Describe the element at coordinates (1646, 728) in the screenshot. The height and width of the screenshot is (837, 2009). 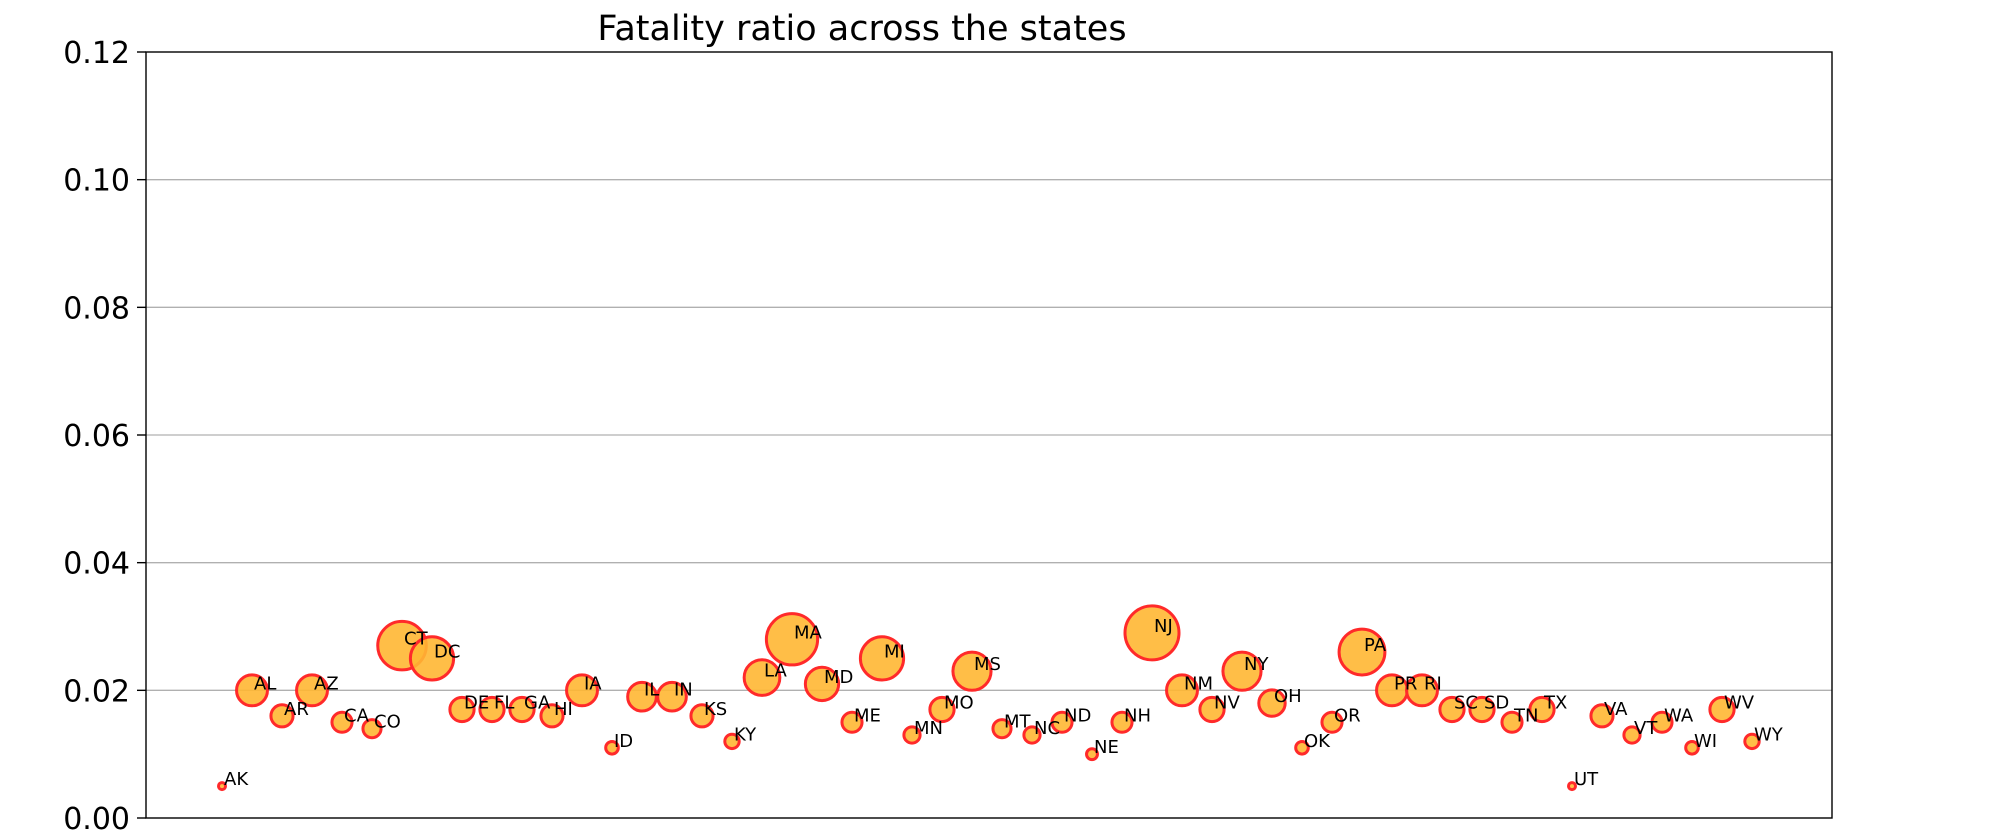
I see `label-vt: VT` at that location.